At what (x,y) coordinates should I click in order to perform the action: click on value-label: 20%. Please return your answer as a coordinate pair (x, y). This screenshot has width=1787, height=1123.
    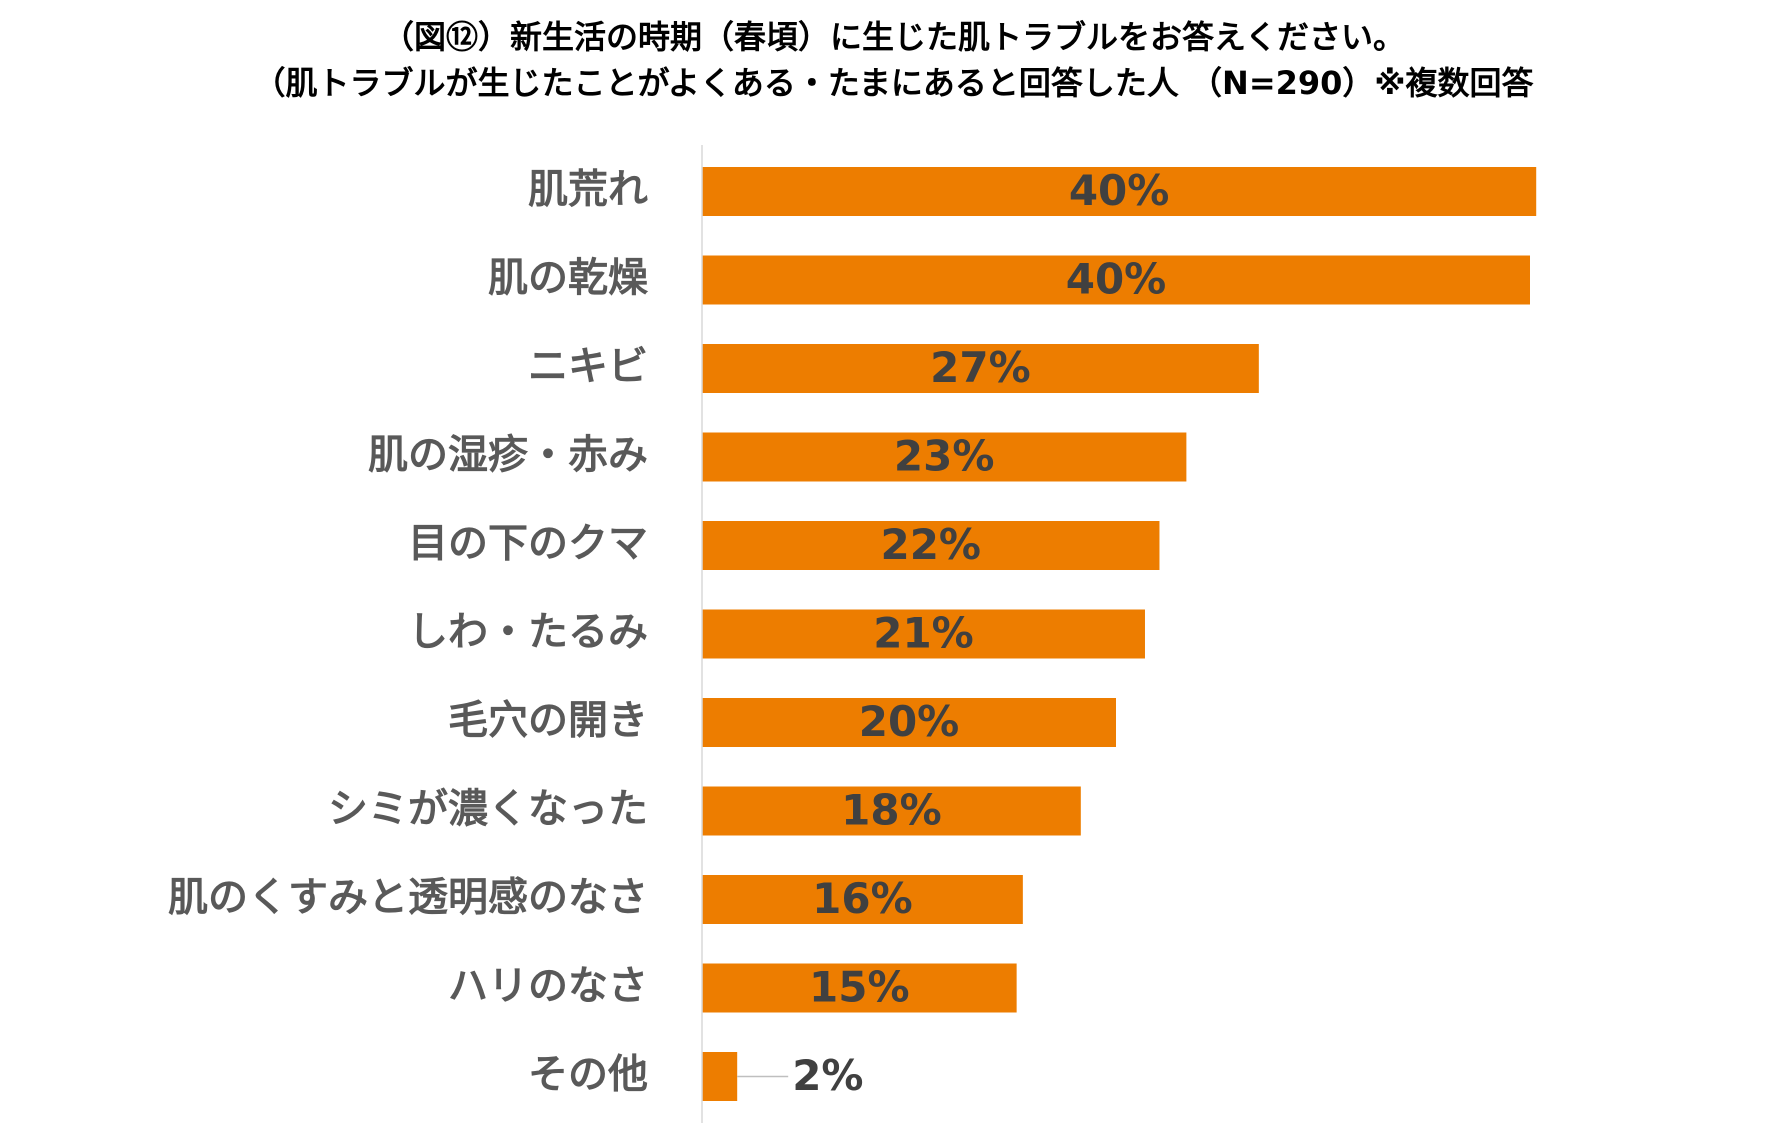
    Looking at the image, I should click on (909, 721).